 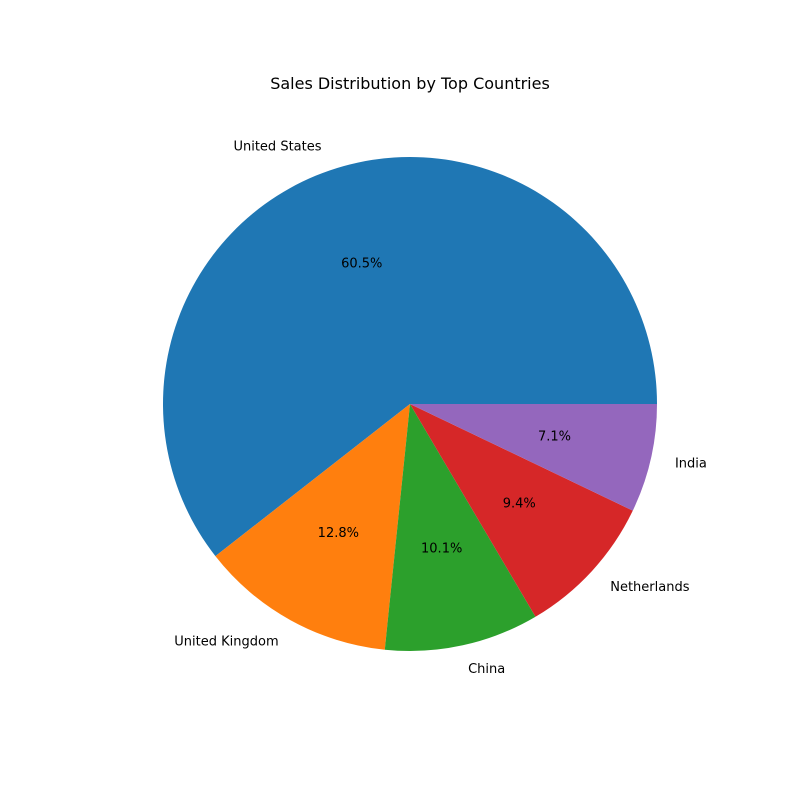 What do you see at coordinates (691, 464) in the screenshot?
I see `slice-label-india: India` at bounding box center [691, 464].